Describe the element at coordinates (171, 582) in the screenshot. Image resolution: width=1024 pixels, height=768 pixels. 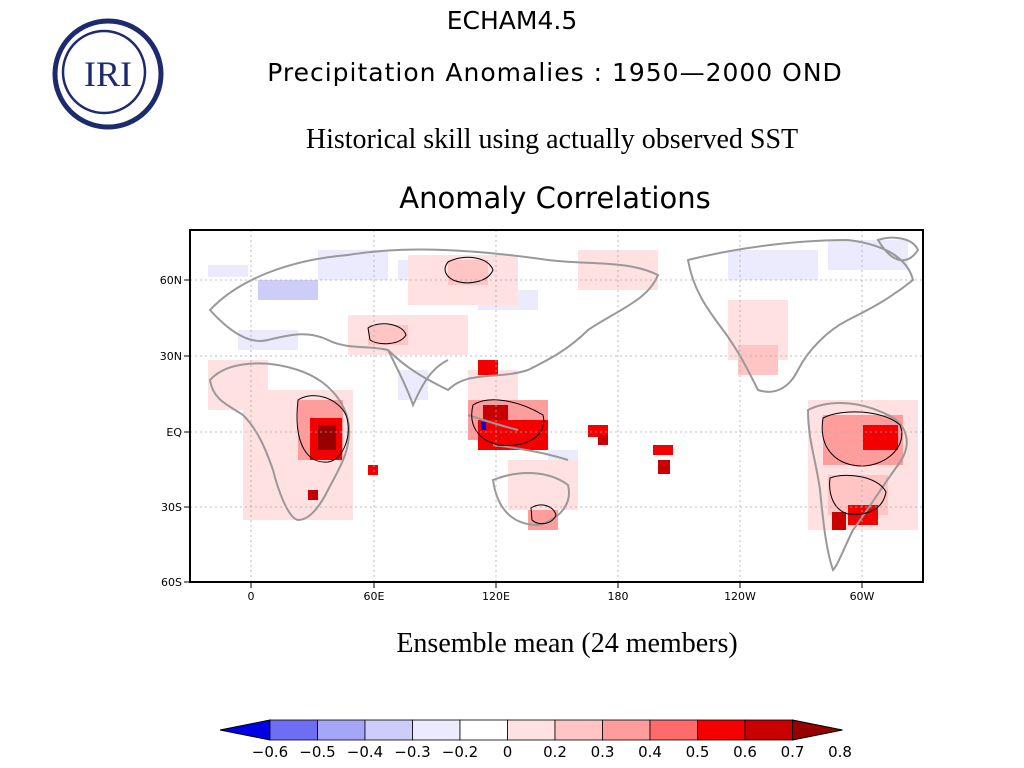
I see `y-tick-label: 60S` at that location.